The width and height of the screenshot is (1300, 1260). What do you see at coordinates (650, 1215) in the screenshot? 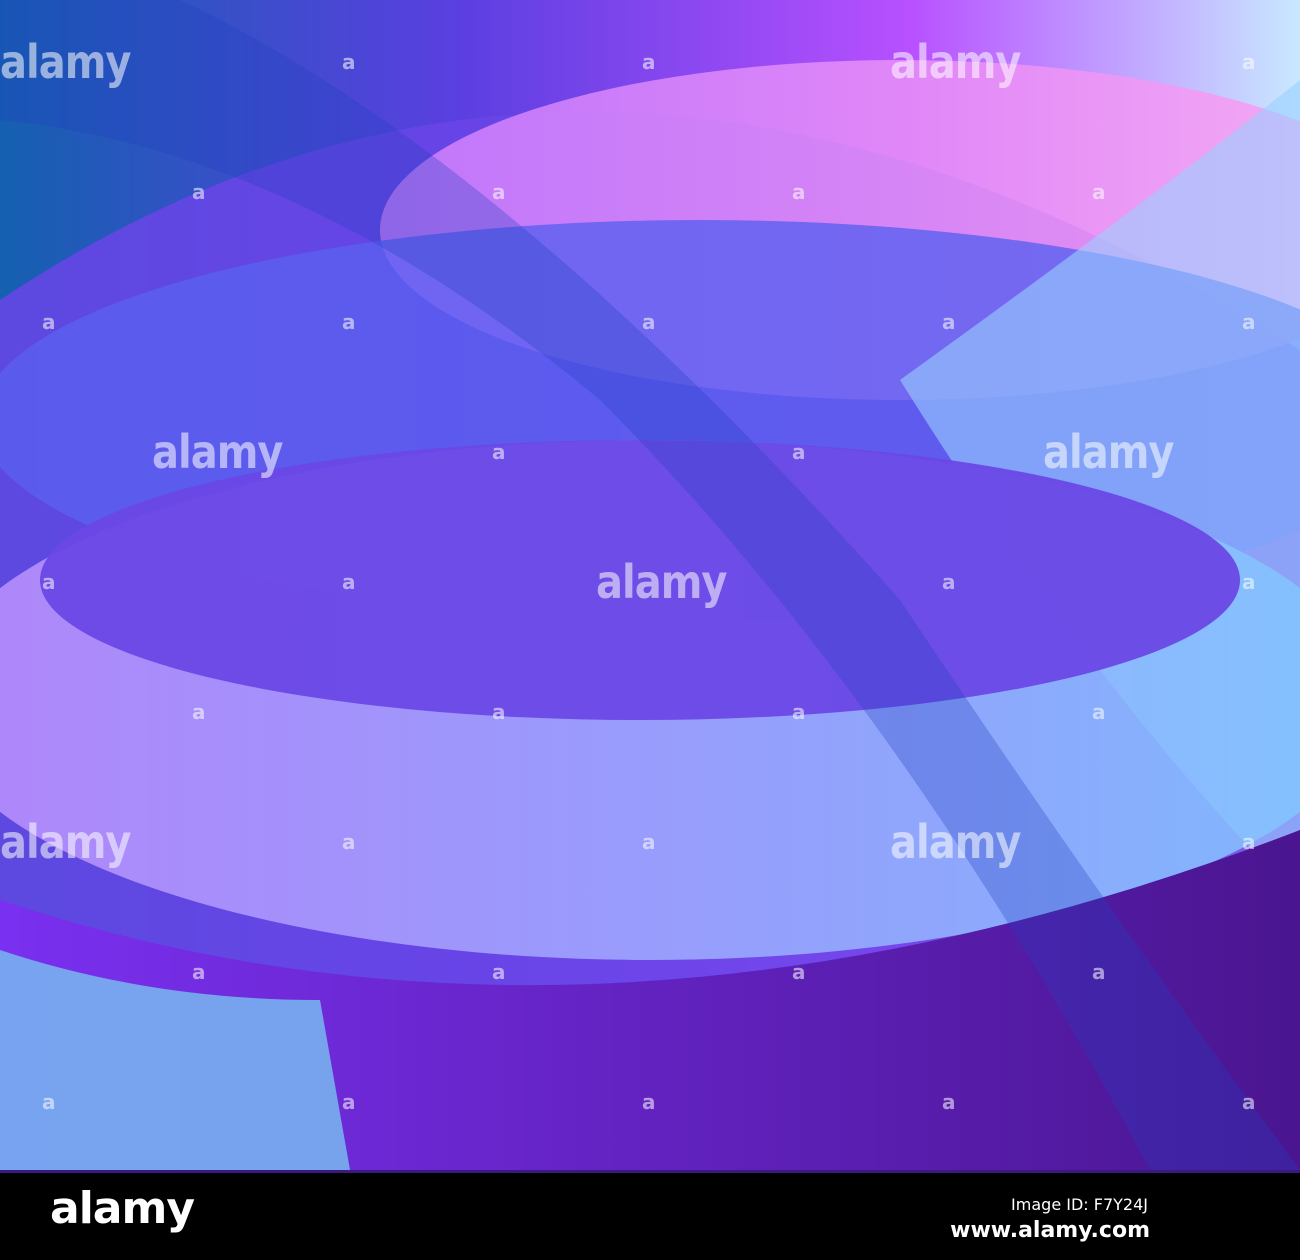
I see `footer-bar: alamy Image ID: F7Y24J www.alamy.com` at bounding box center [650, 1215].